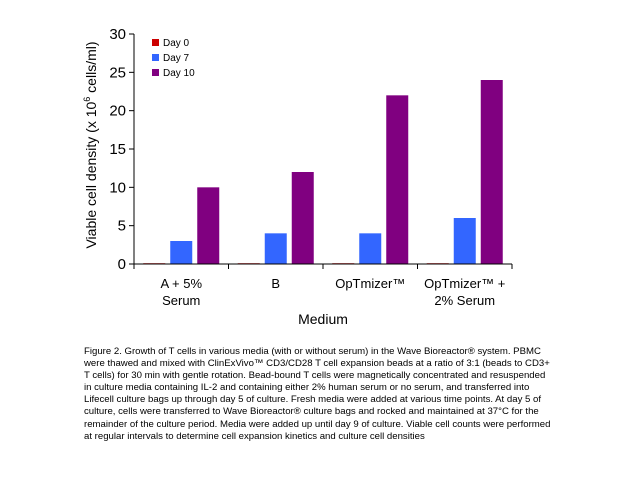 The width and height of the screenshot is (626, 488). What do you see at coordinates (275, 283) in the screenshot?
I see `x-category-label: B` at bounding box center [275, 283].